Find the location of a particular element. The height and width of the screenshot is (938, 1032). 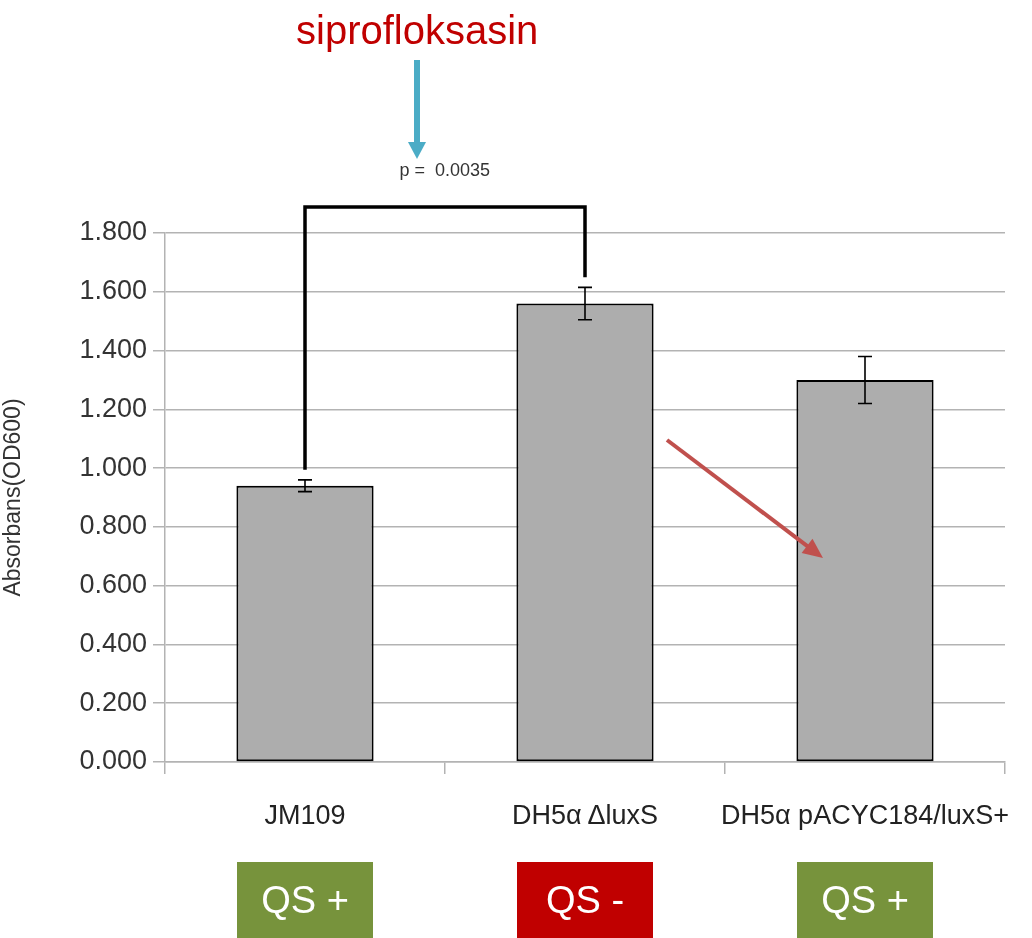

y-axis-title: Absorbans(OD600) is located at coordinates (13, 497).